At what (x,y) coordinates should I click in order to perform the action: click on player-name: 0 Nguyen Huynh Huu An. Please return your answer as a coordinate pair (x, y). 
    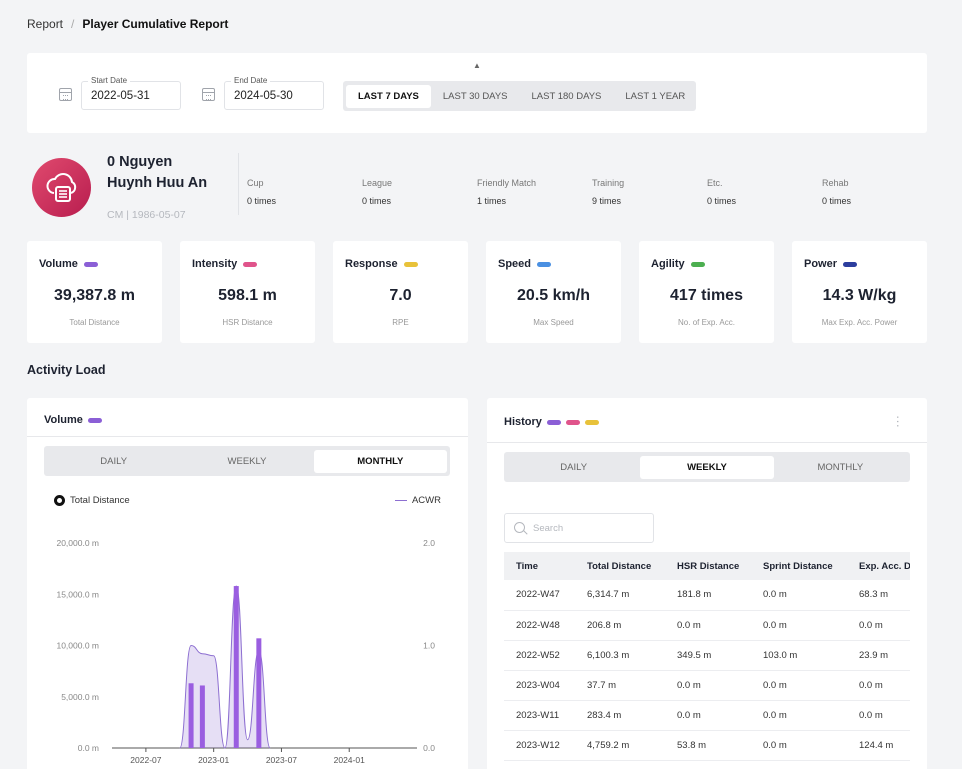
    Looking at the image, I should click on (157, 172).